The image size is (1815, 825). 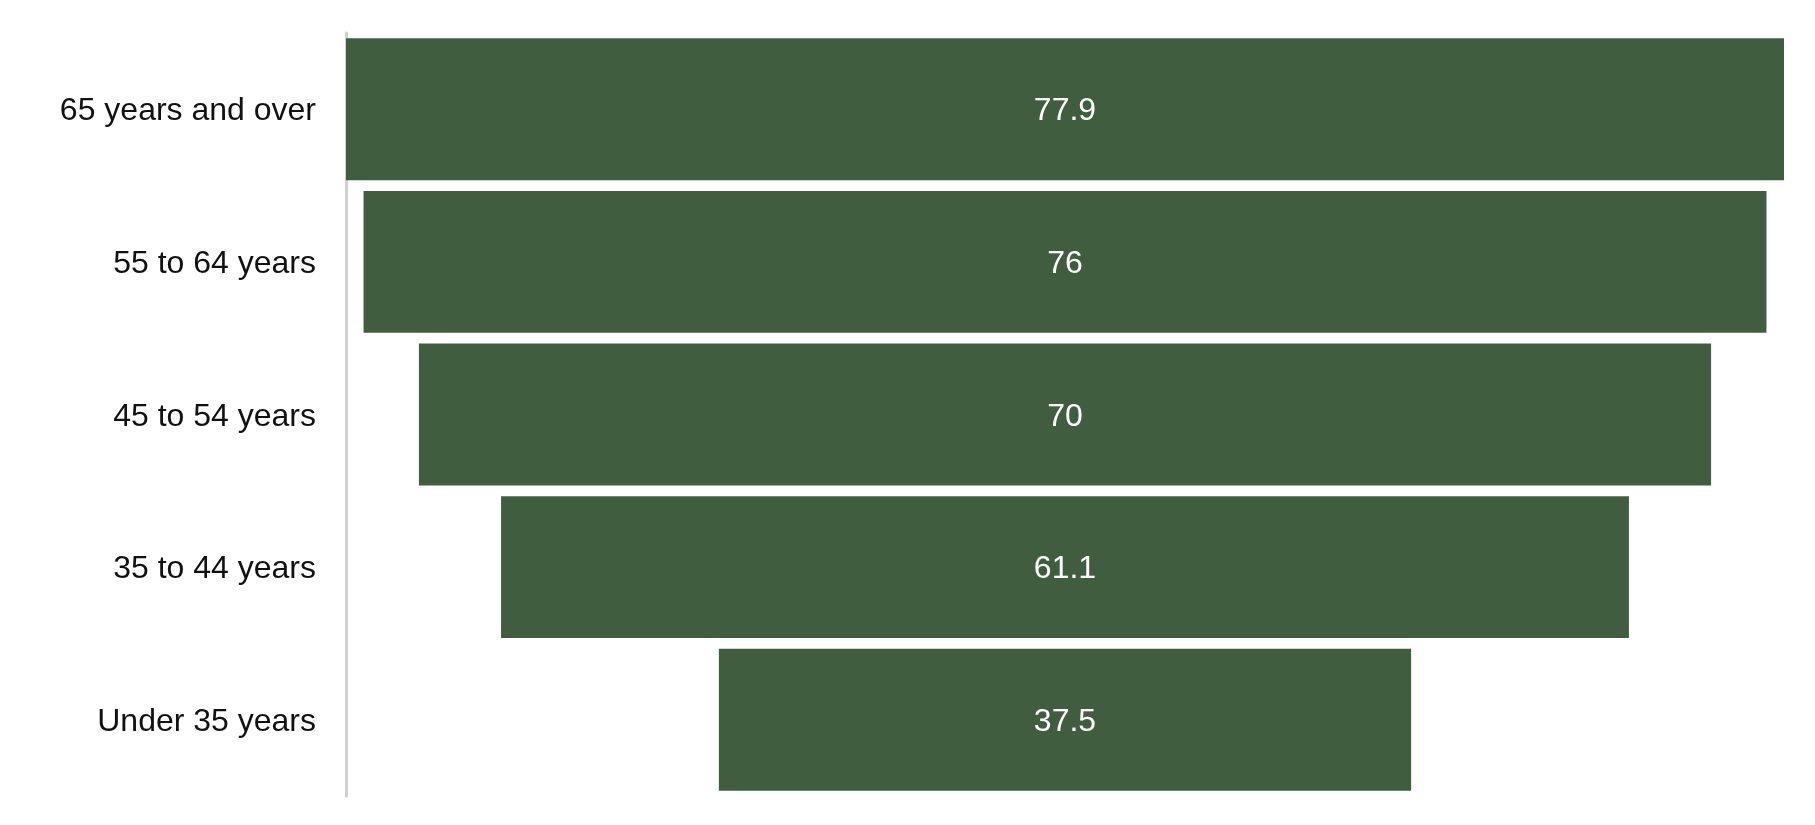 I want to click on data-label: 70, so click(x=1065, y=414).